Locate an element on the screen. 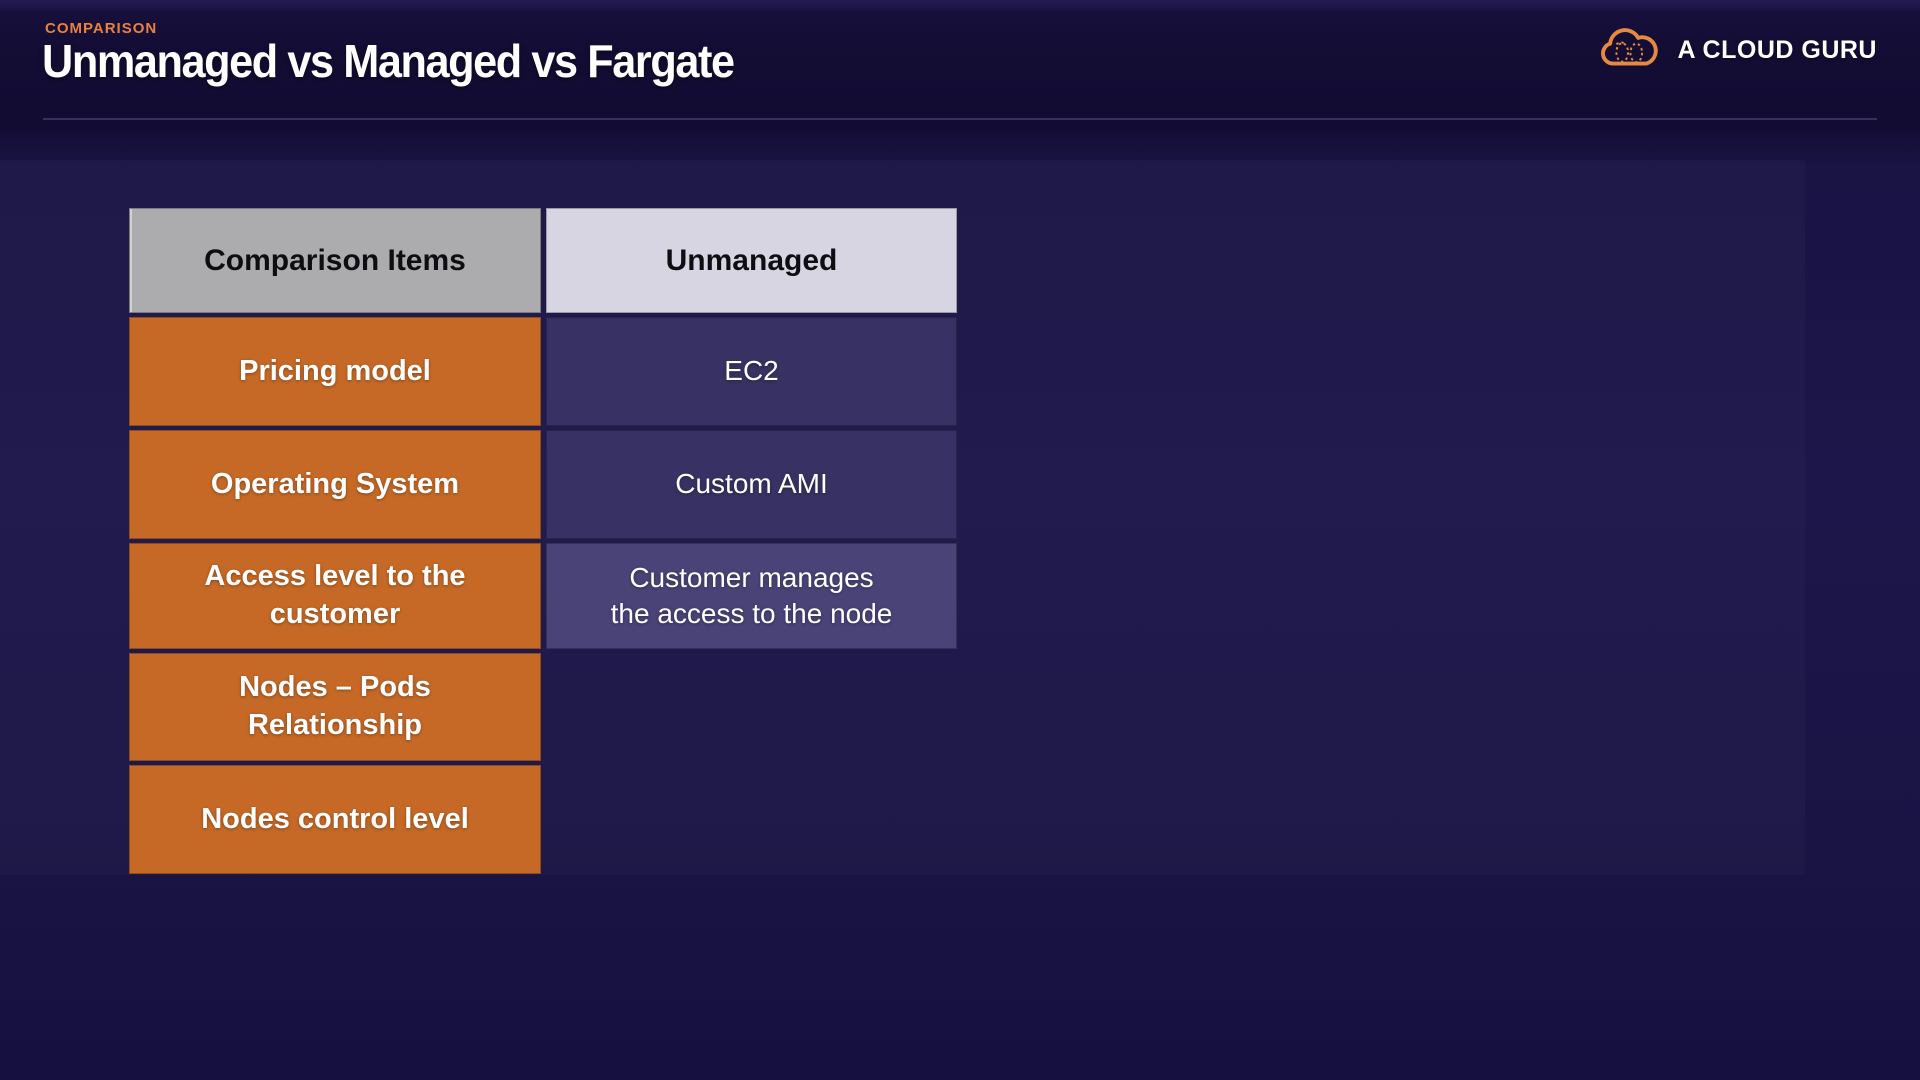  table-row-item: Nodes – Pods Relationship is located at coordinates (335, 707).